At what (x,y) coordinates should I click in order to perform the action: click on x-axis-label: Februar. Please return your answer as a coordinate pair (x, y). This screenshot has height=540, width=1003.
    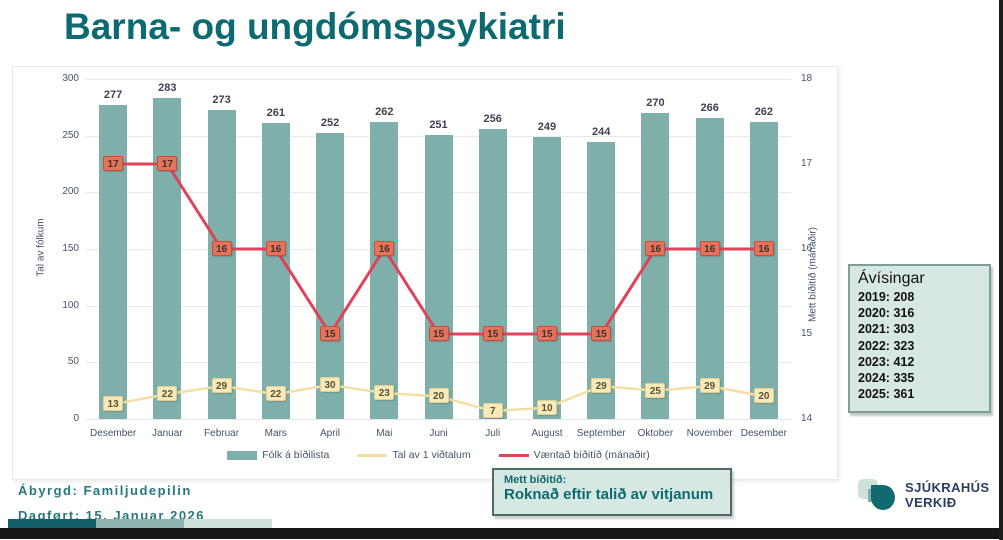
    Looking at the image, I should click on (222, 433).